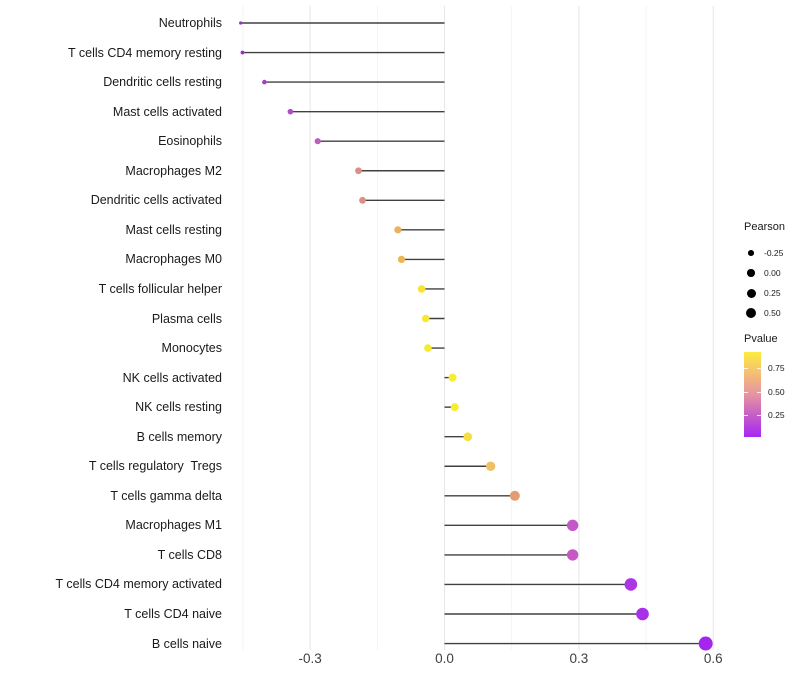 Image resolution: width=800 pixels, height=700 pixels. I want to click on row-label: Monocytes, so click(191, 347).